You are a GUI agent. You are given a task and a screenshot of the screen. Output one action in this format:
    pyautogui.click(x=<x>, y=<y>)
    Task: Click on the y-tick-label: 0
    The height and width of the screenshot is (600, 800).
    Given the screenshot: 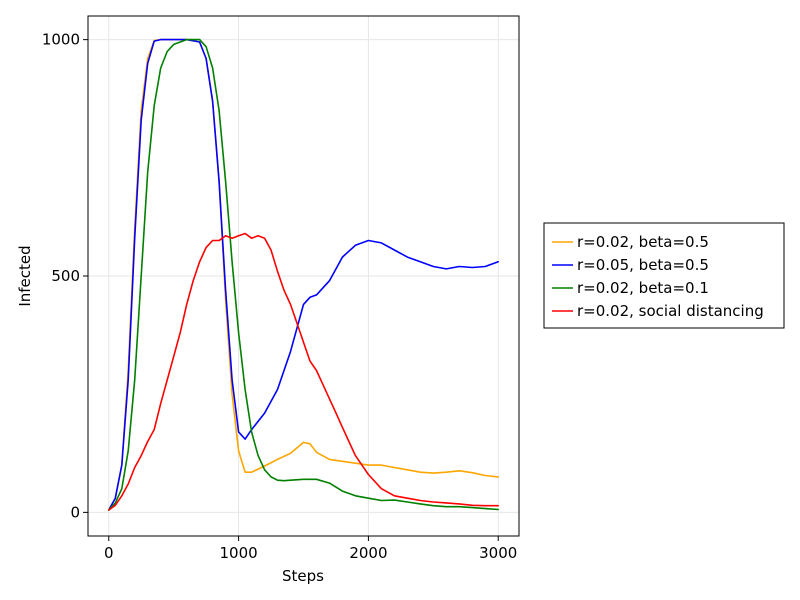 What is the action you would take?
    pyautogui.click(x=75, y=512)
    